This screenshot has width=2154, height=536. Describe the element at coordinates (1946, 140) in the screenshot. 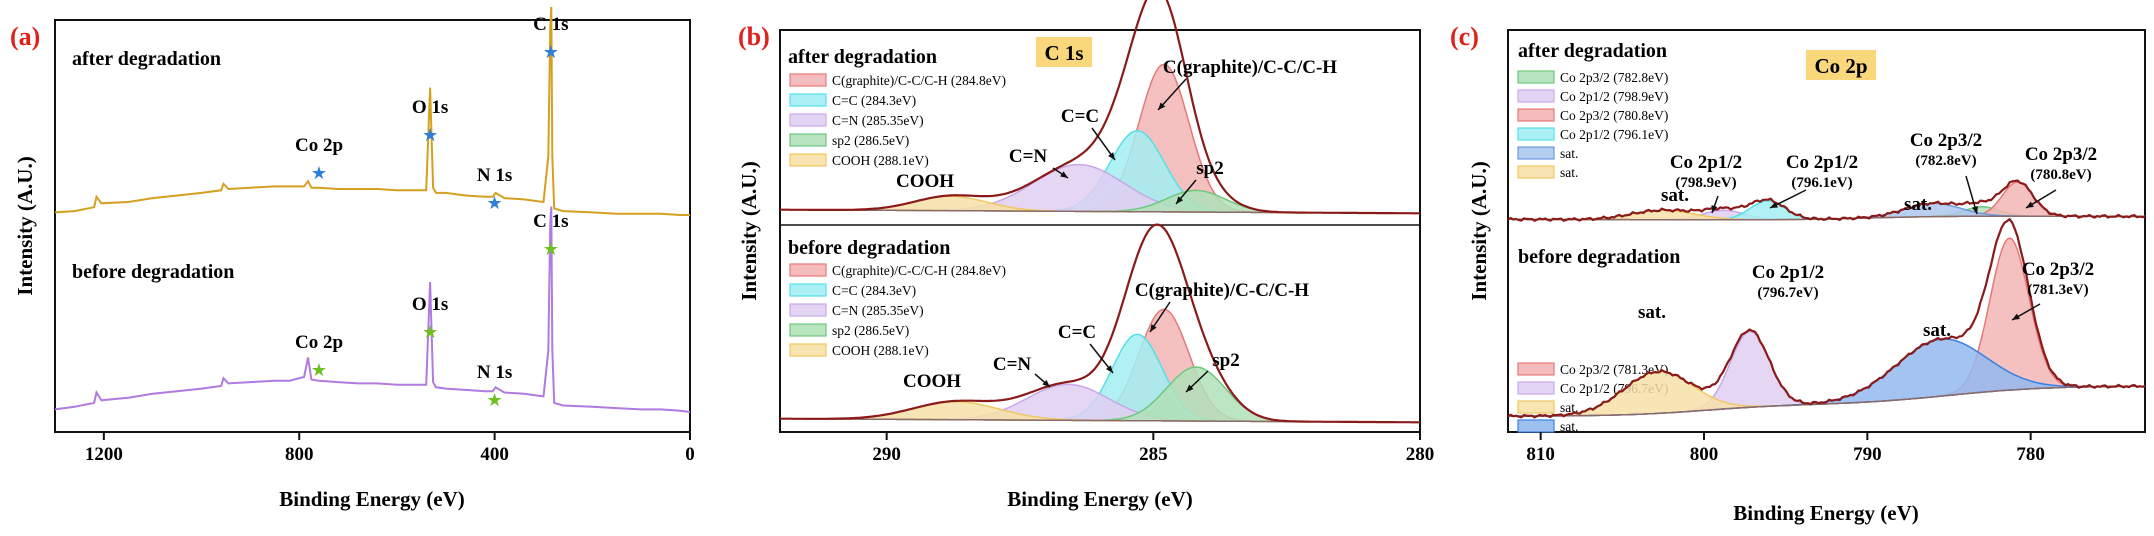

I see `c-after-peak-label-2-l1: Co 2p3/2` at that location.